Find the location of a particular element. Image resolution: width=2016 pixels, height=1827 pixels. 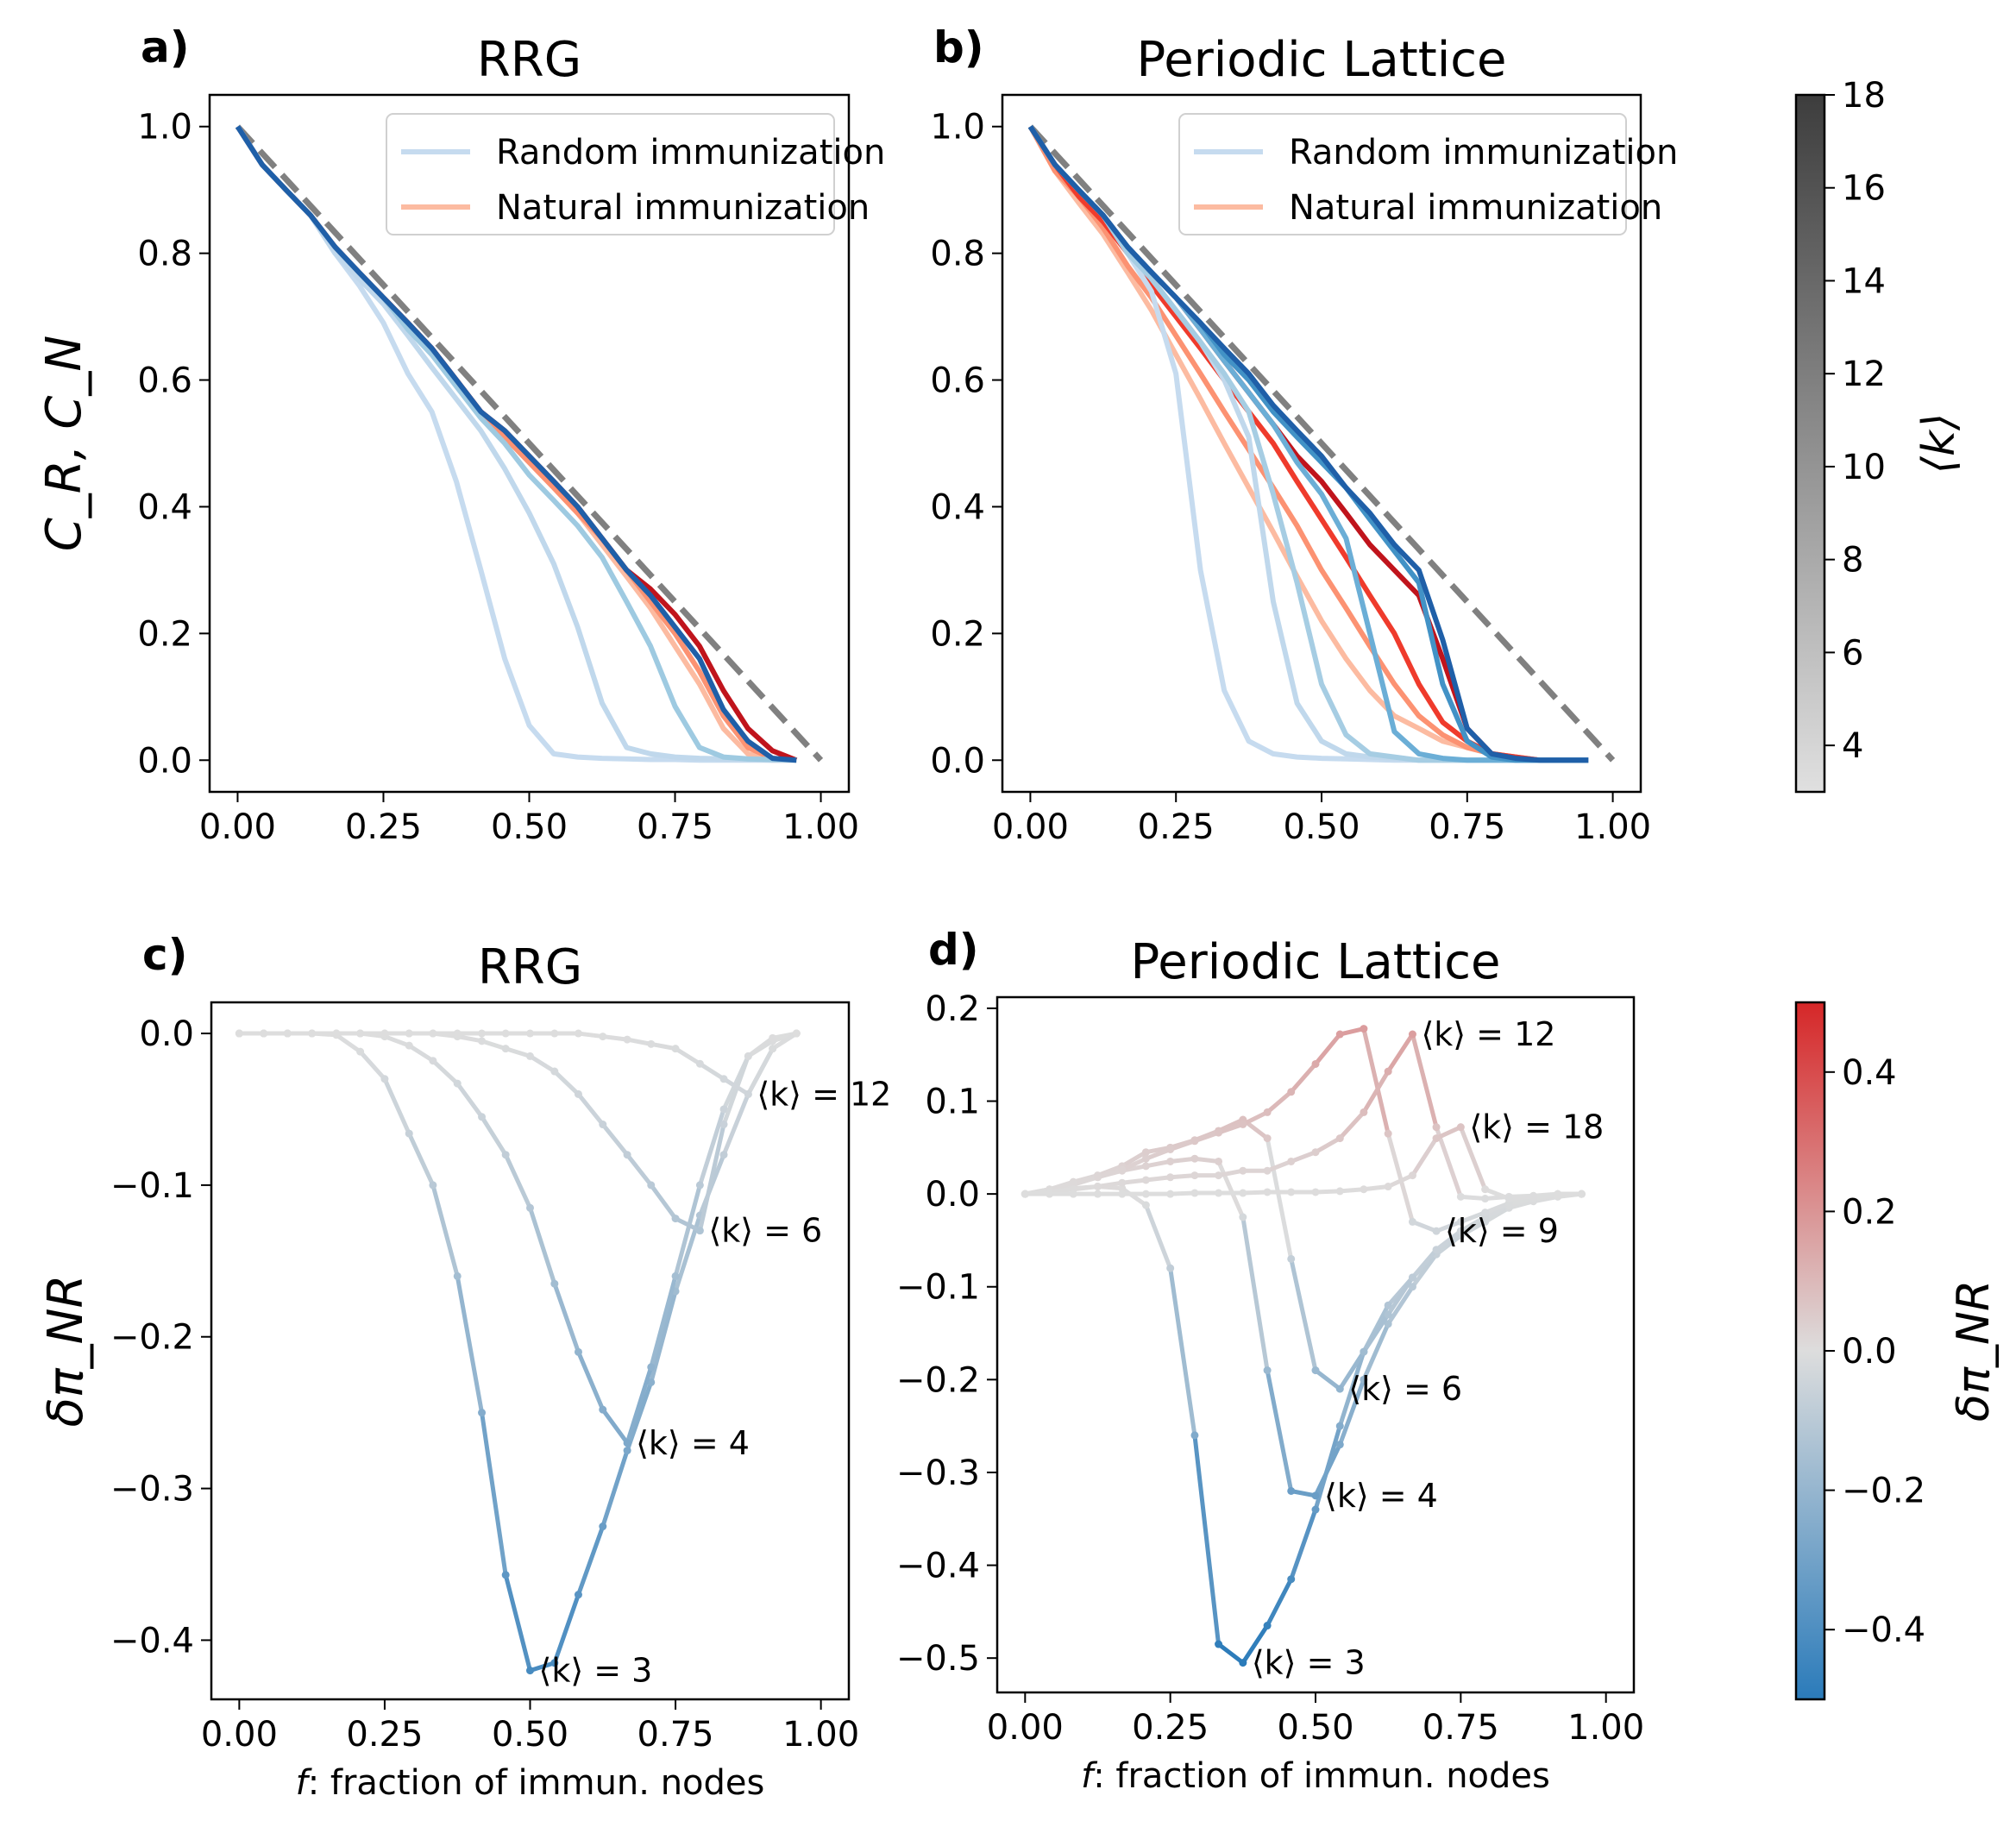

x-tick-label: 0.50 is located at coordinates (1315, 1728).